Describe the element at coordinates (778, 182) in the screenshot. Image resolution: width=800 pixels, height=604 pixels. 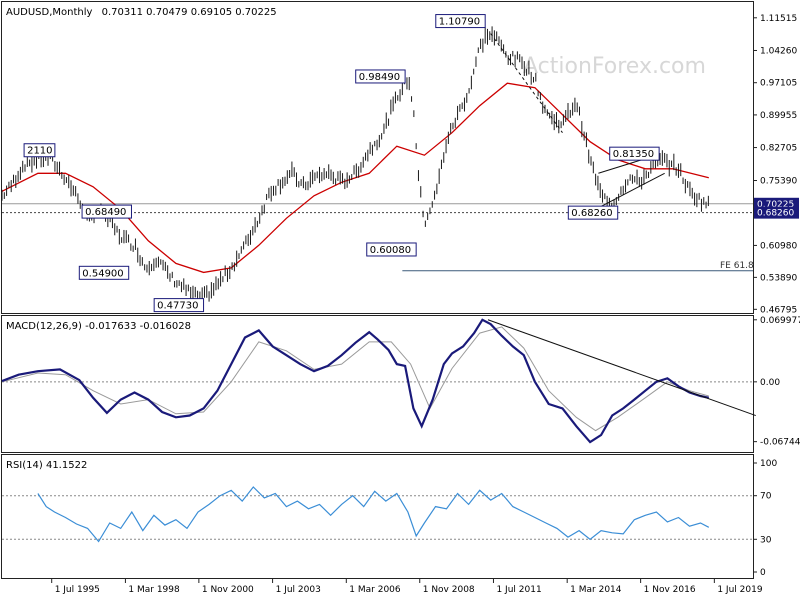
I see `price-y-tick-label: 0.75390` at that location.